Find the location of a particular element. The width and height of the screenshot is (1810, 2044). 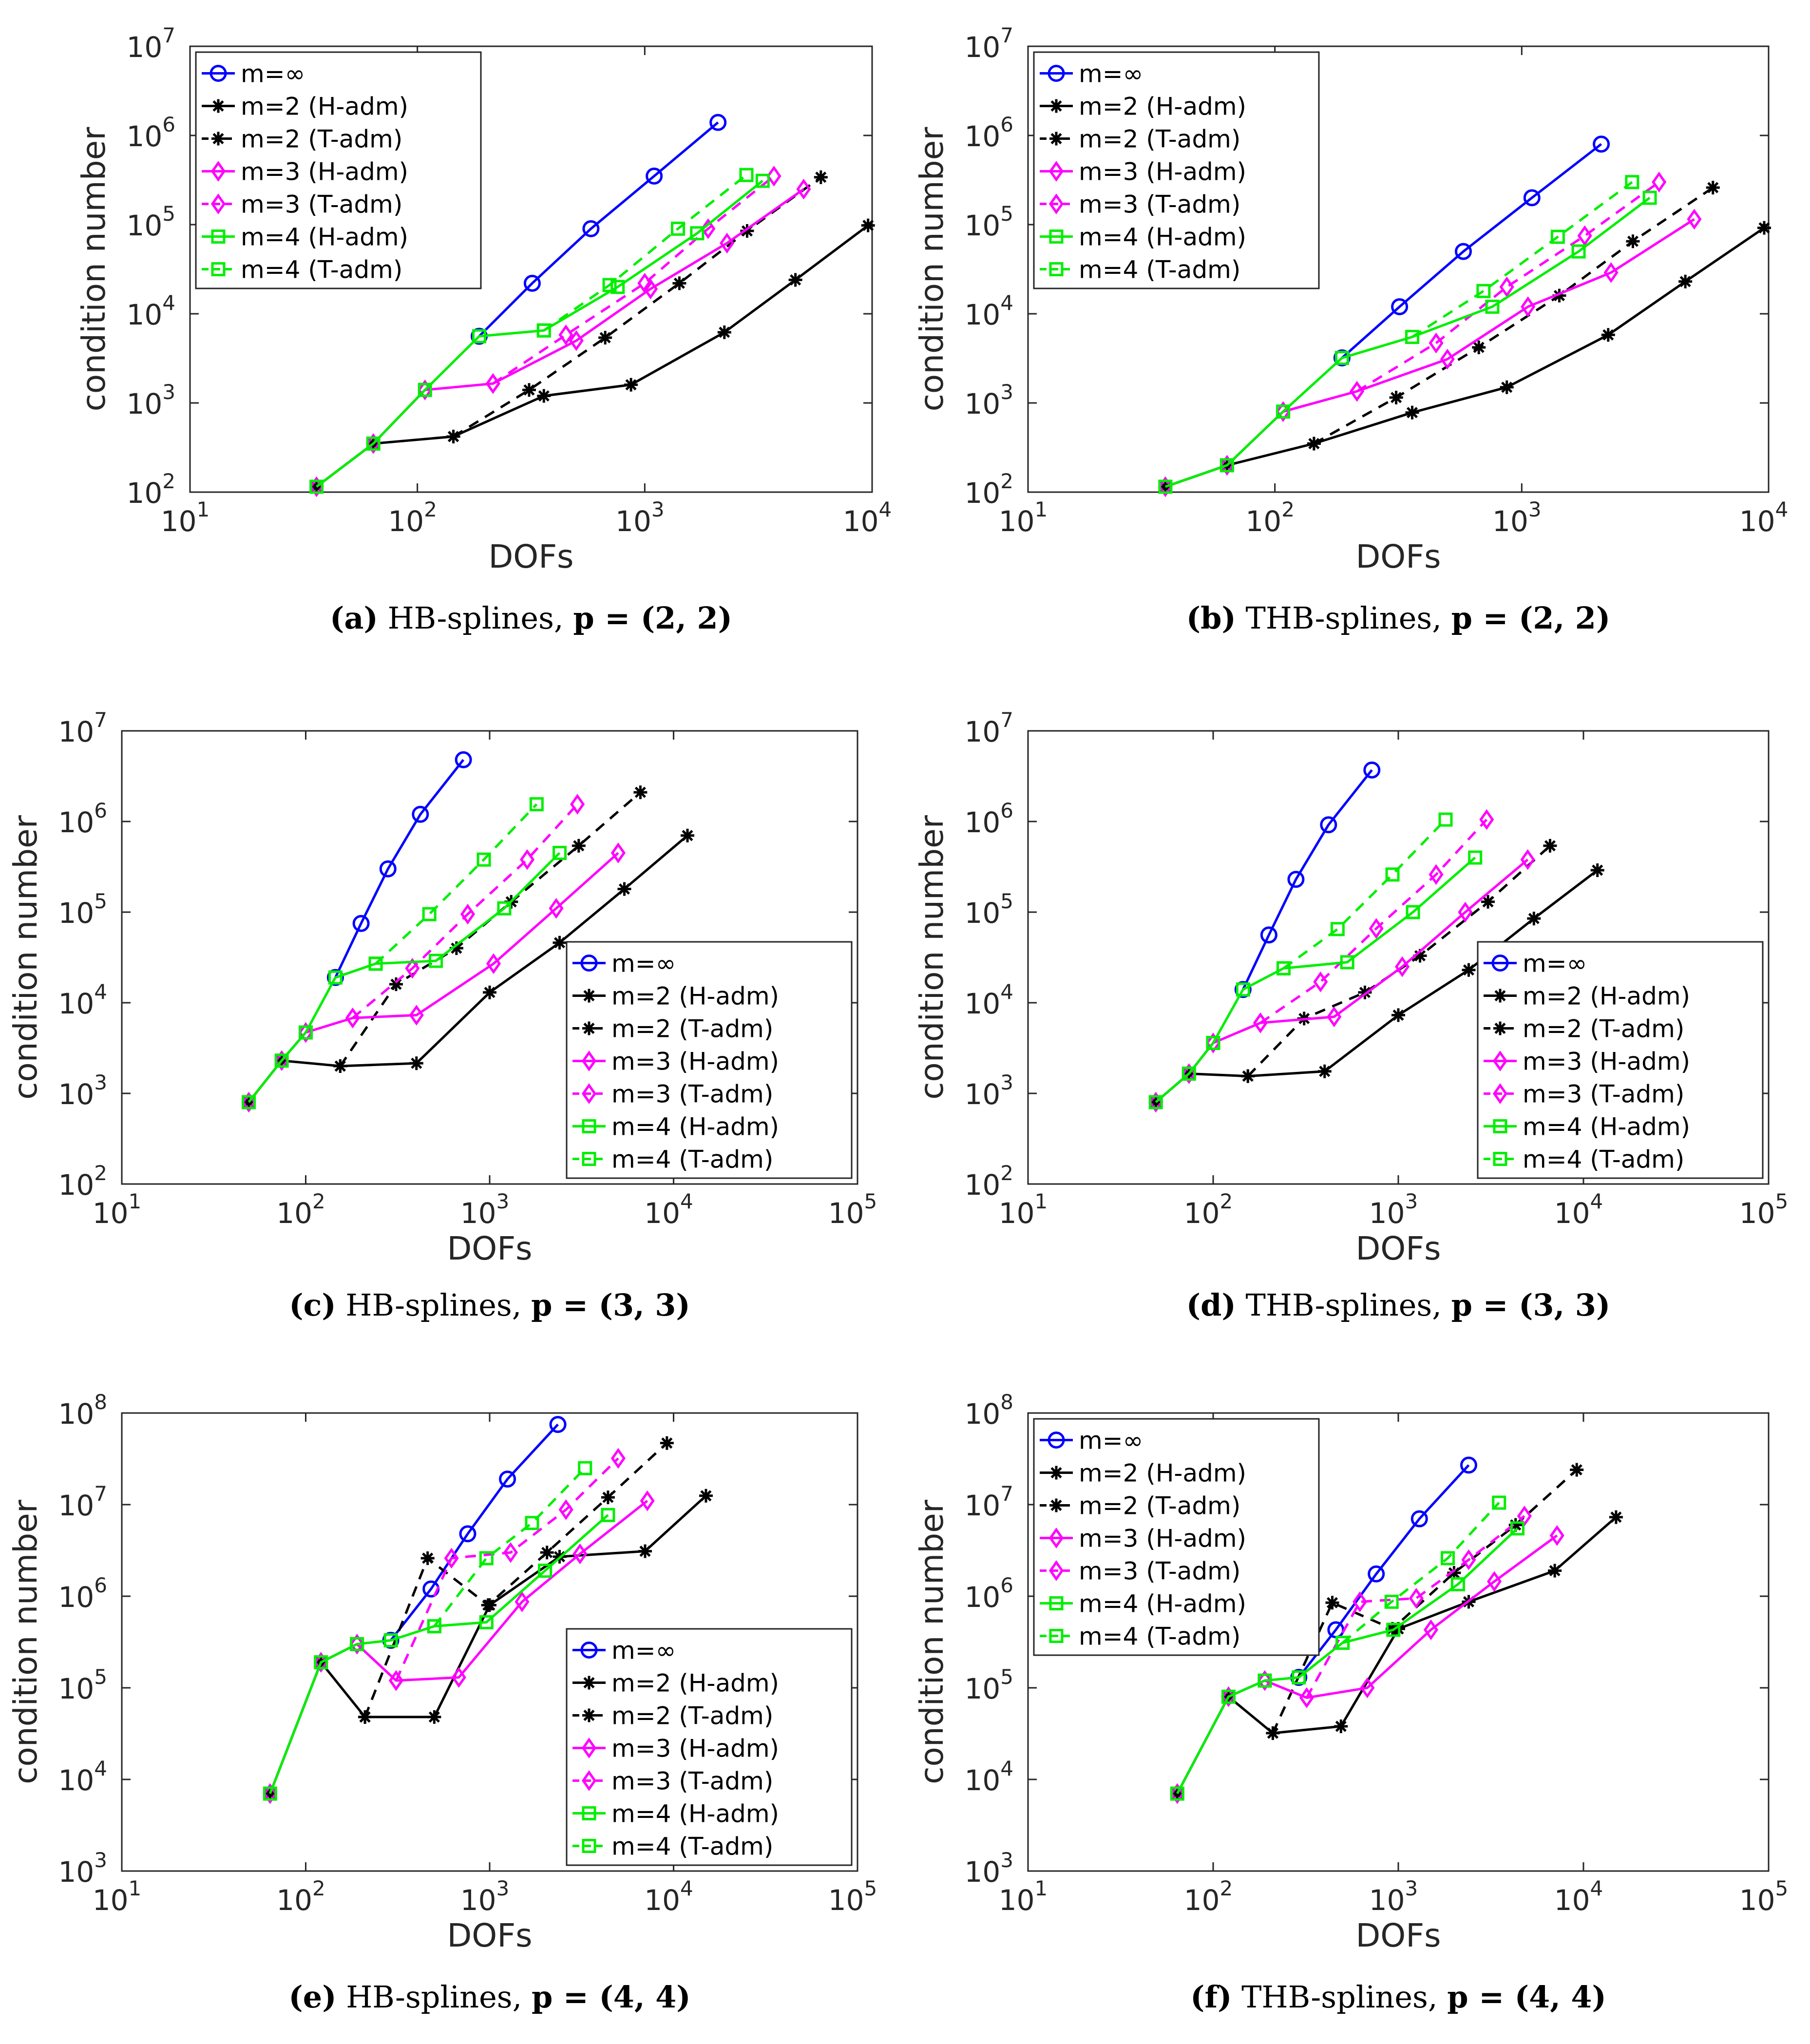

caption: (f) THB-splines, p = (4, 4) is located at coordinates (1398, 1997).